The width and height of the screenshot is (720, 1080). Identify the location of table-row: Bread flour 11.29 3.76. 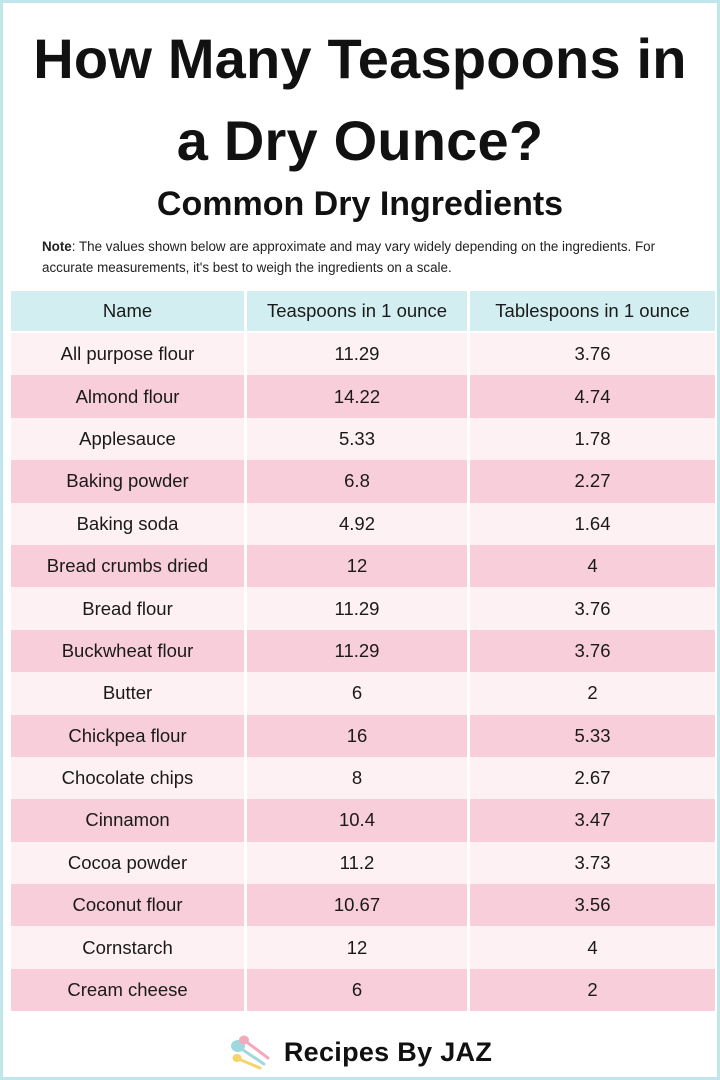
(363, 608).